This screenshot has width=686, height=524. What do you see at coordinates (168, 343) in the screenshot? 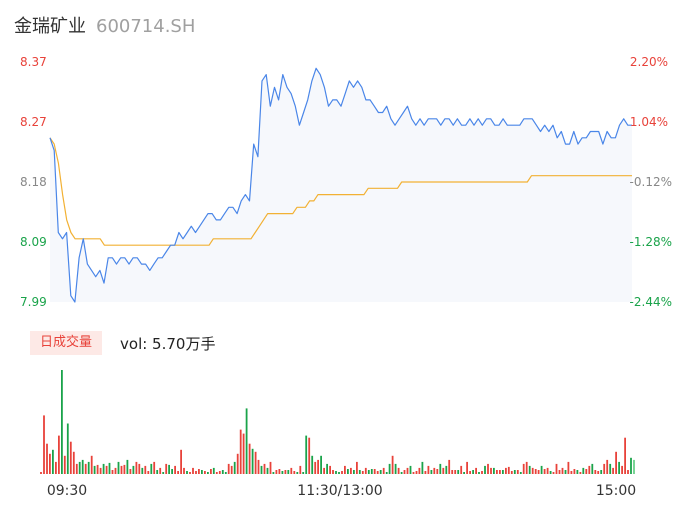
I see `volume-readout: vol: 5.70万手` at bounding box center [168, 343].